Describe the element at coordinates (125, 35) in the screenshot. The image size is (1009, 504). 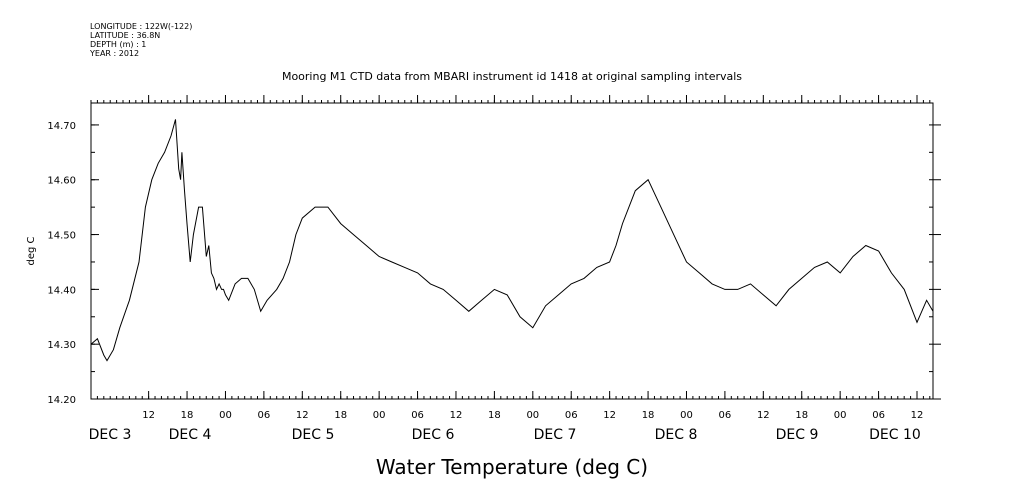
I see `latitude-label: LATITUDE : 36.8N` at that location.